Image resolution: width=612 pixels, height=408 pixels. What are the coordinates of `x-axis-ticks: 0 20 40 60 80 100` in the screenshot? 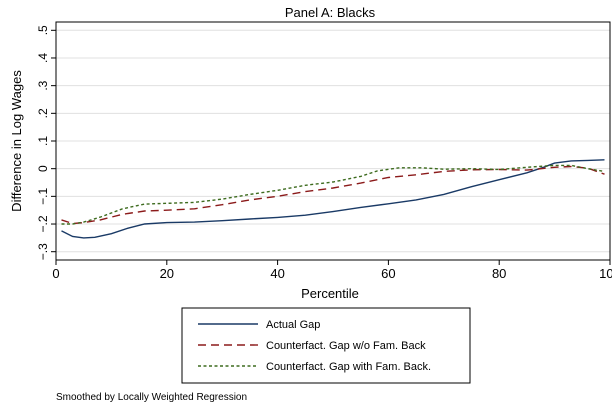 It's located at (332, 270).